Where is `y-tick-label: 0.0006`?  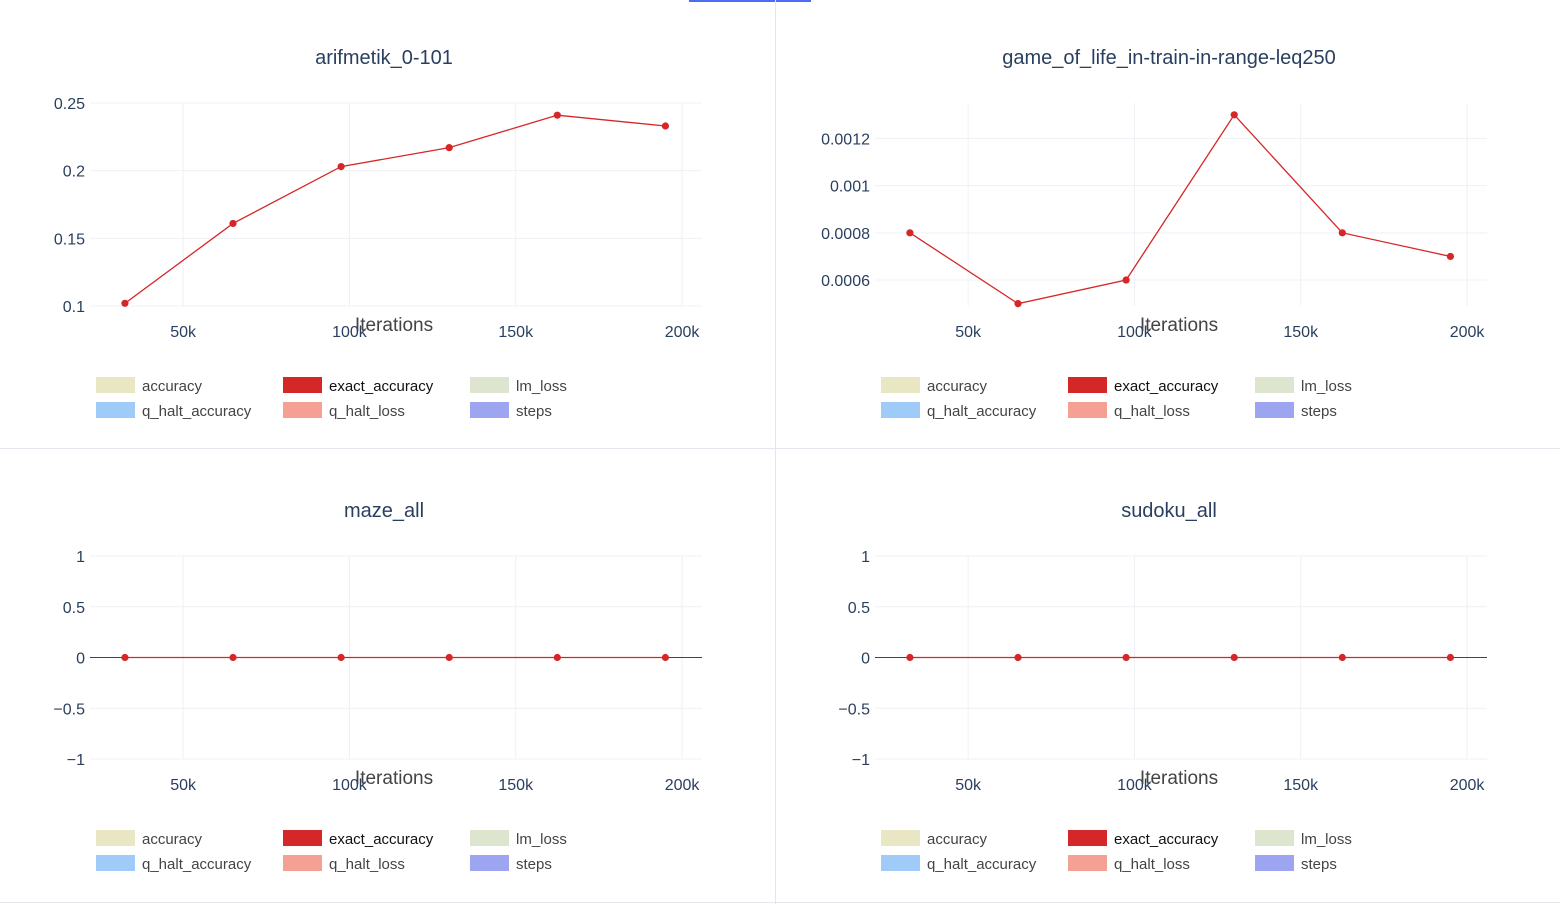 y-tick-label: 0.0006 is located at coordinates (845, 281).